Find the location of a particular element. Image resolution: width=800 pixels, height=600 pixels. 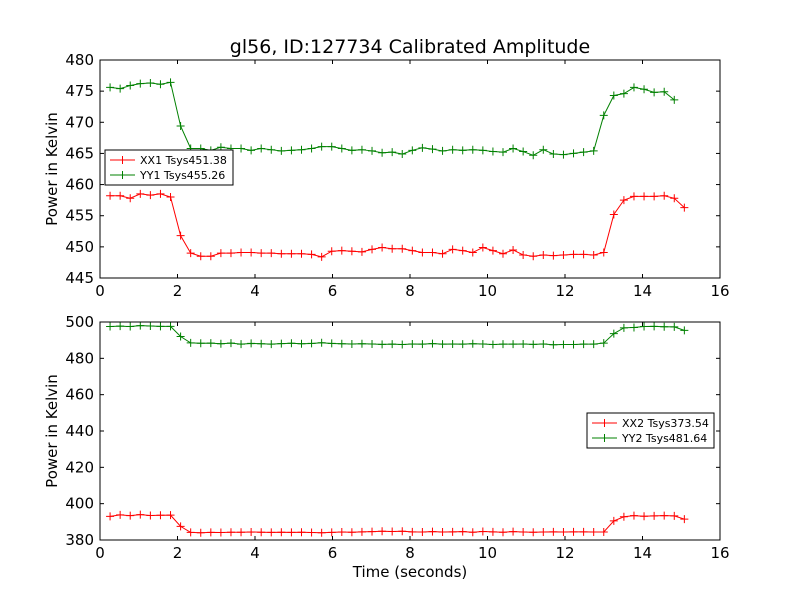

x-tick-label: 0 is located at coordinates (100, 553).